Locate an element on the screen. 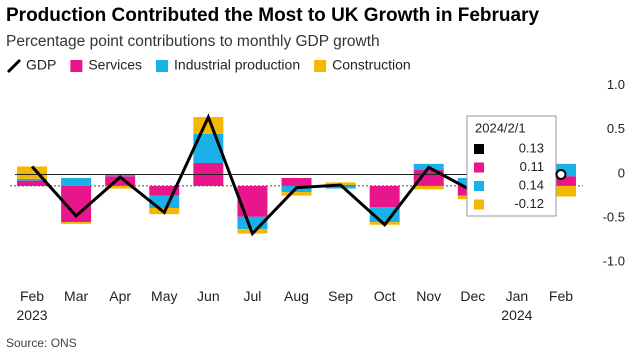 This screenshot has width=639, height=353. x-tick-label: Aug is located at coordinates (296, 296).